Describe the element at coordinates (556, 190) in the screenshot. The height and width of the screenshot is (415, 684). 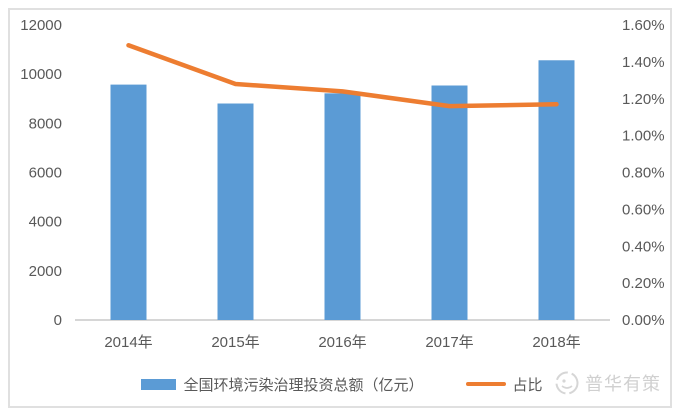
I see `bar-2018年` at that location.